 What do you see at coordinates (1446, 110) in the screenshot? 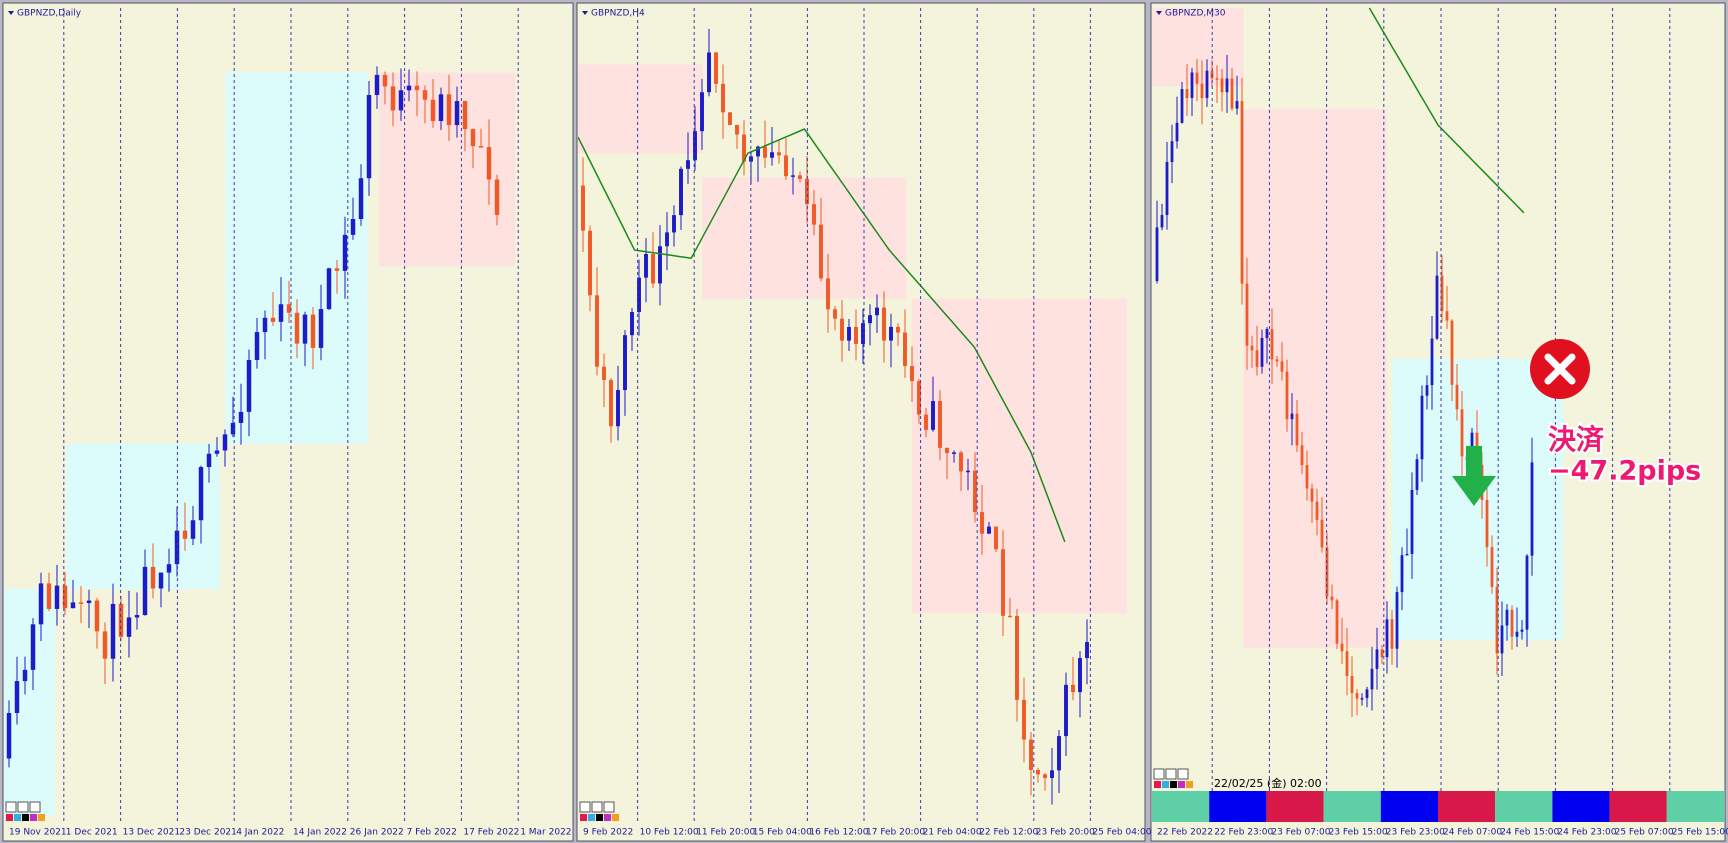
I see `moving-average` at bounding box center [1446, 110].